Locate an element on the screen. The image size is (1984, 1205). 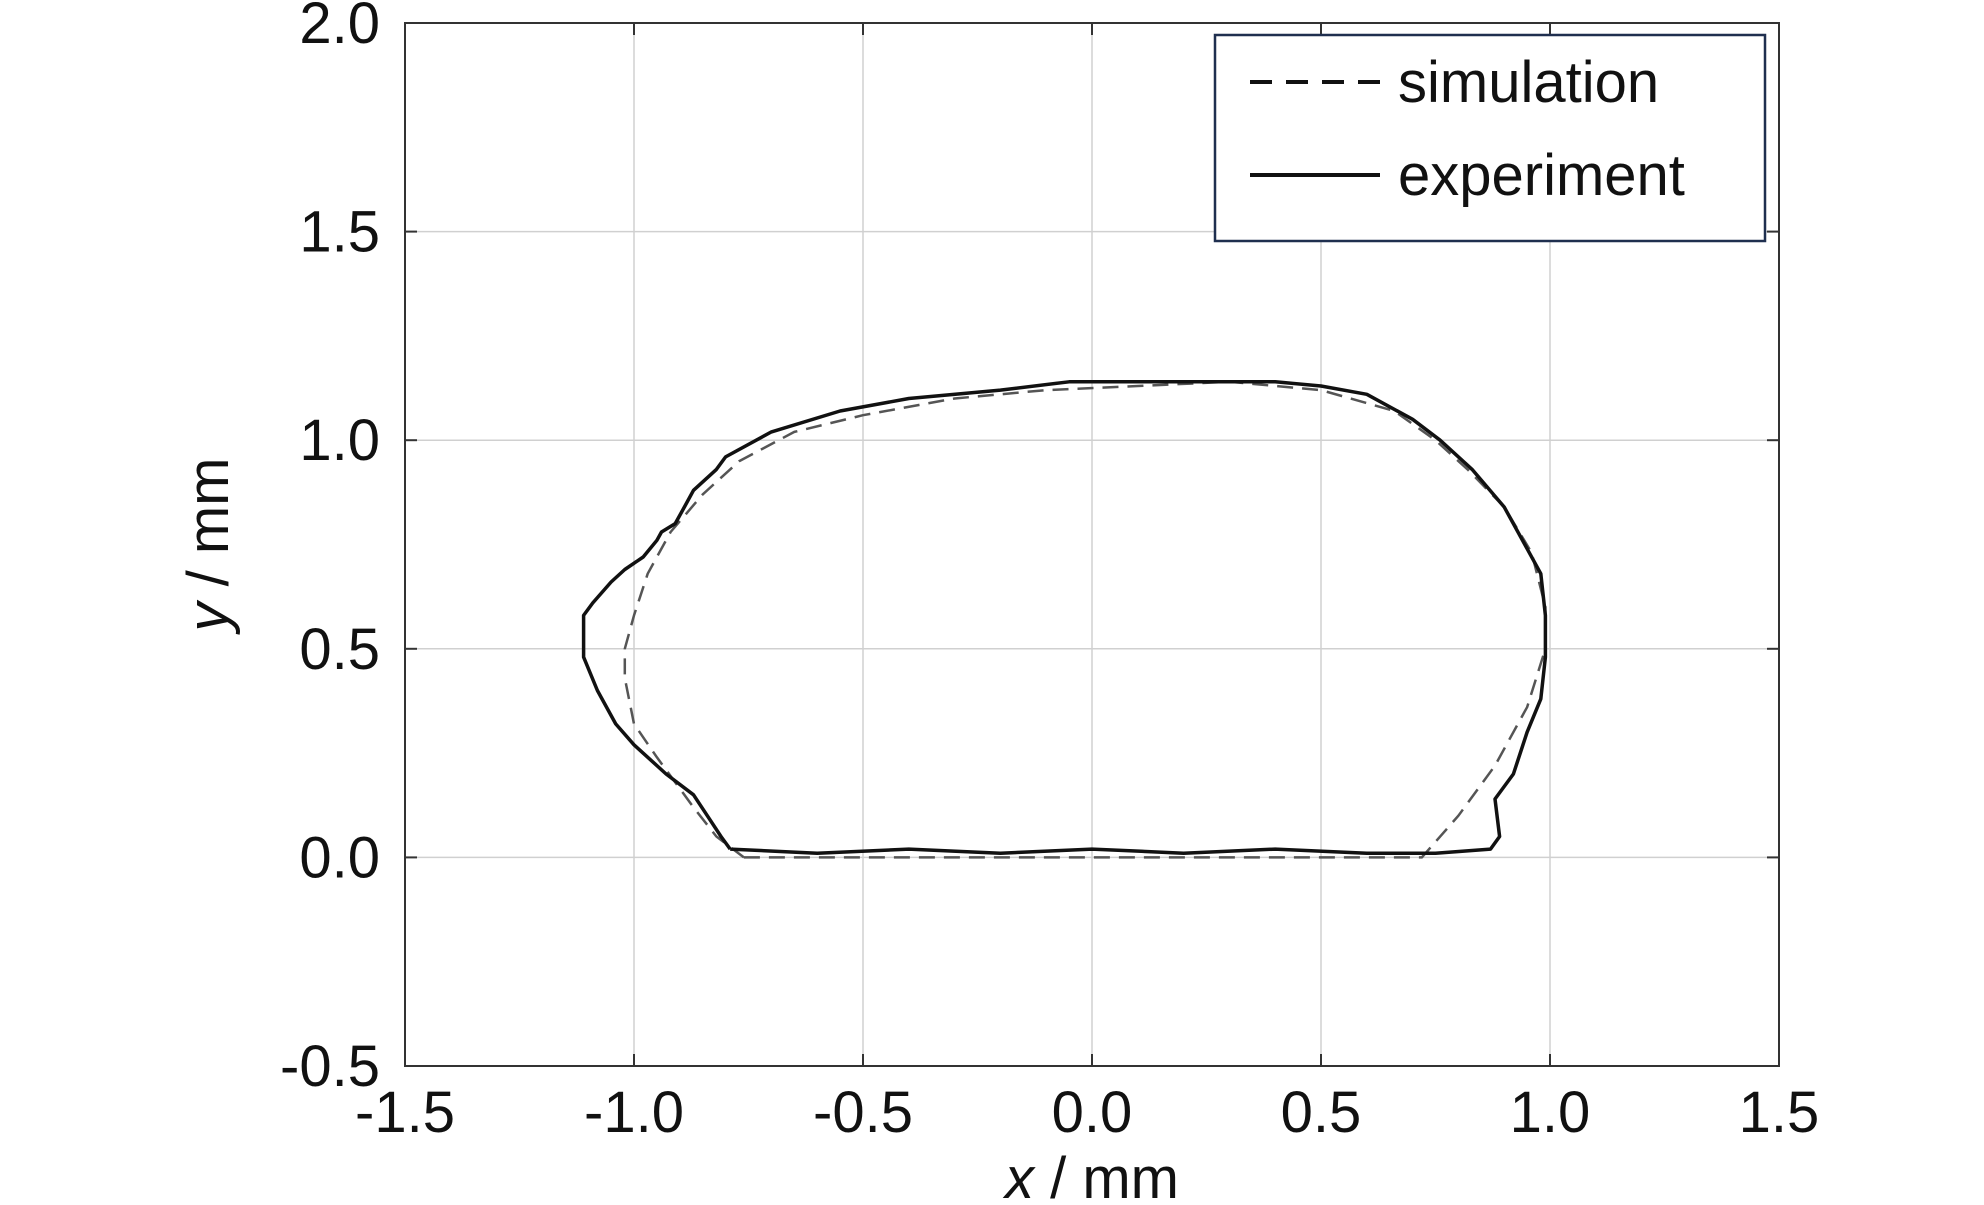
y-axis-label: y / mm is located at coordinates (208, 547).